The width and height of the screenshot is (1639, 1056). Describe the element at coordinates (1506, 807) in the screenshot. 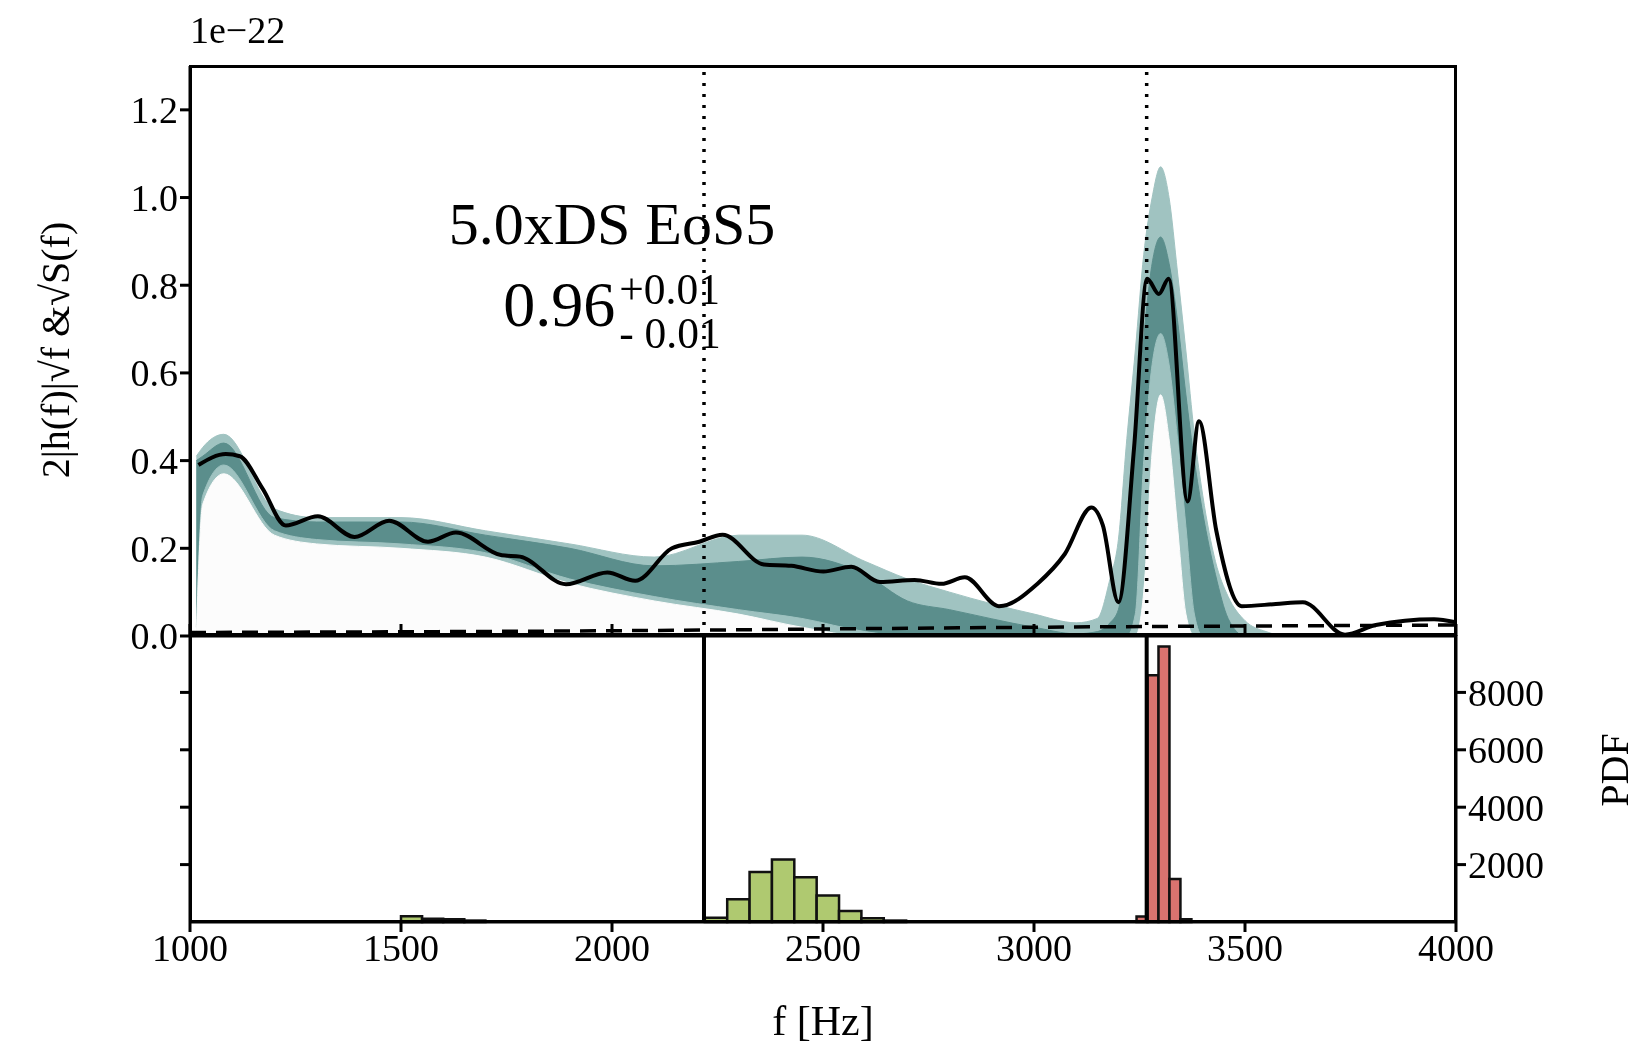

I see `y-tick-label: 4000` at that location.